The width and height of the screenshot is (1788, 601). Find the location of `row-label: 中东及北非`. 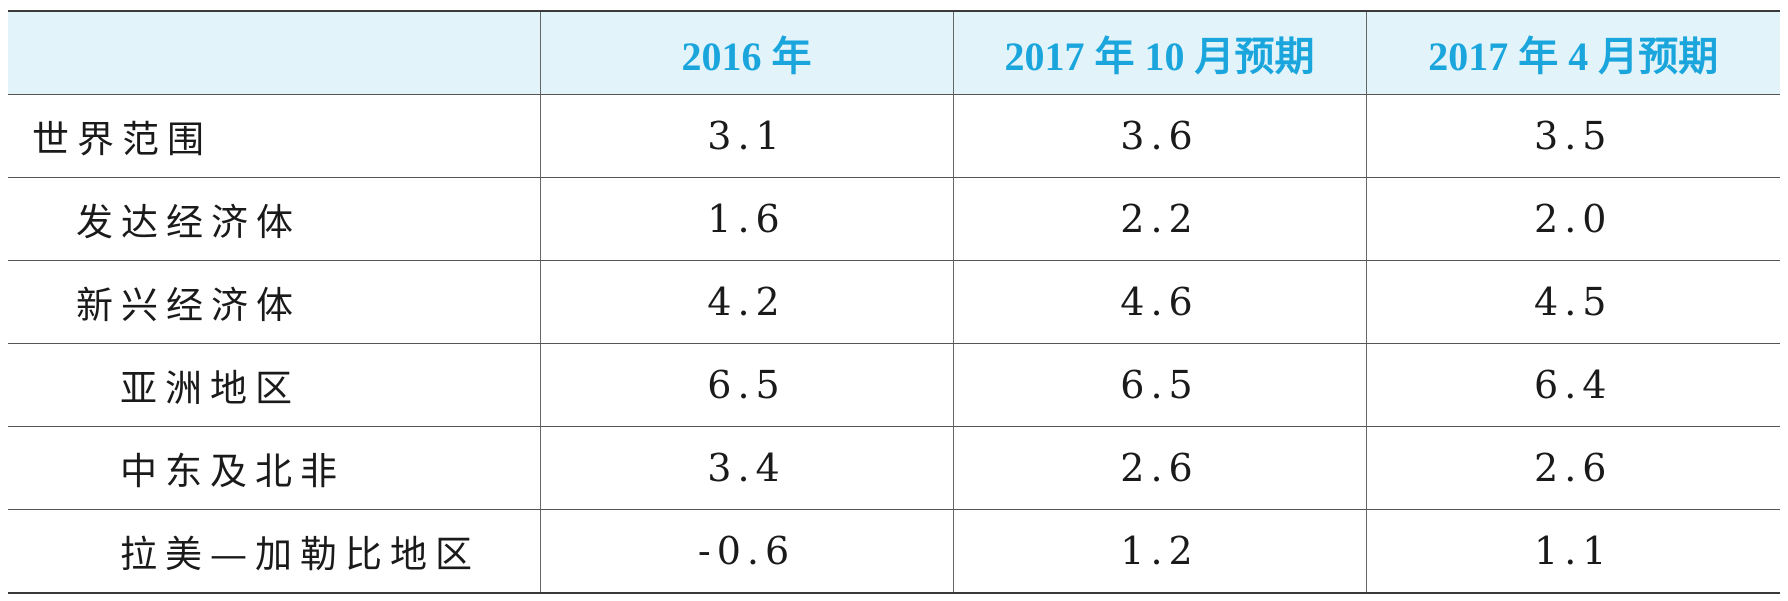

row-label: 中东及北非 is located at coordinates (274, 468).